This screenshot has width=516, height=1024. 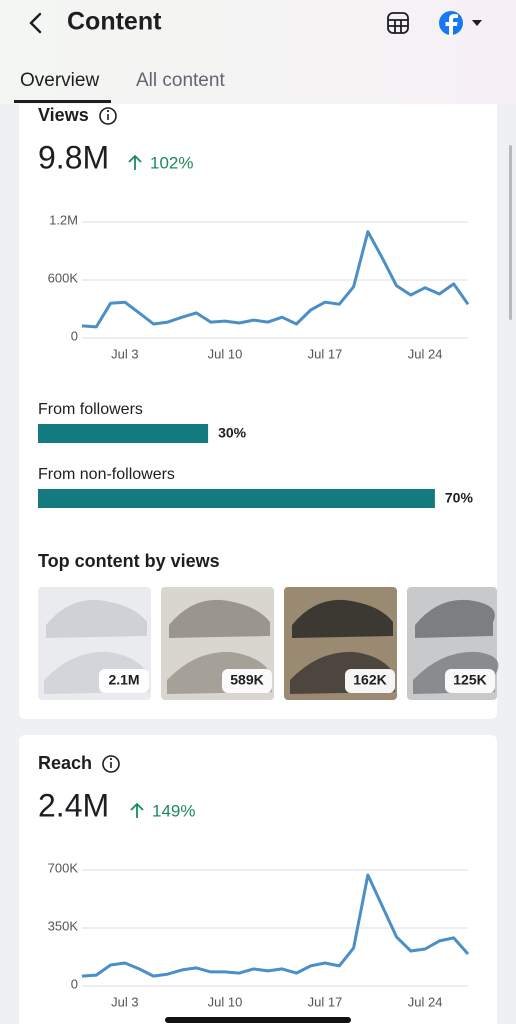 I want to click on bar-value-label: 70%, so click(x=459, y=498).